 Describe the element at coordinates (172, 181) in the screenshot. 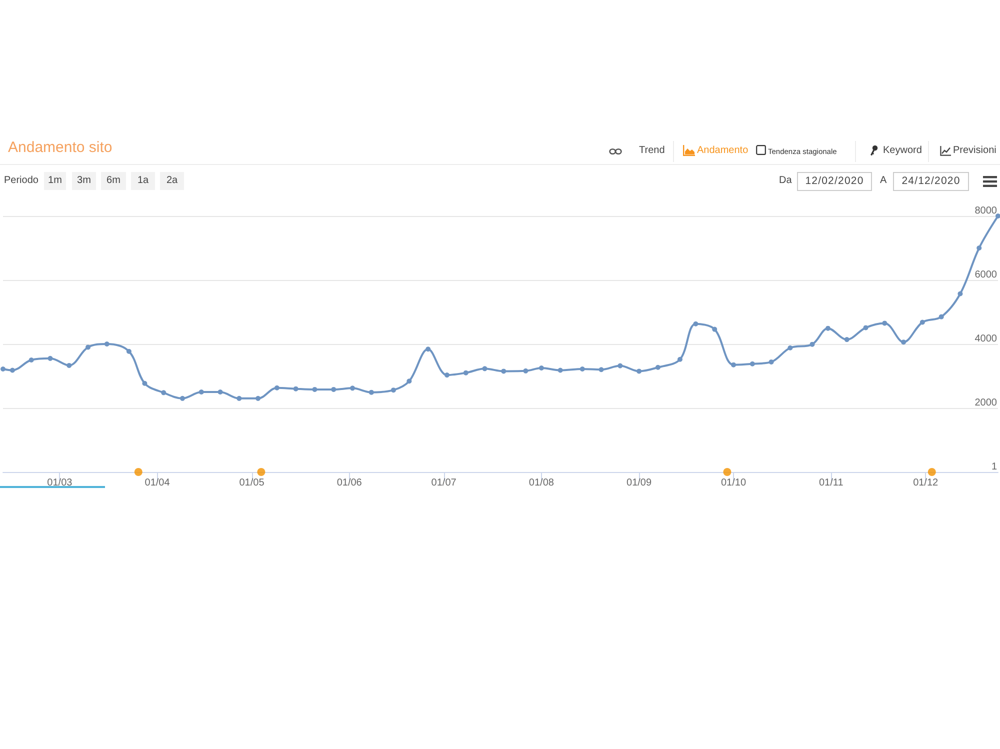

I see `button: 2a` at that location.